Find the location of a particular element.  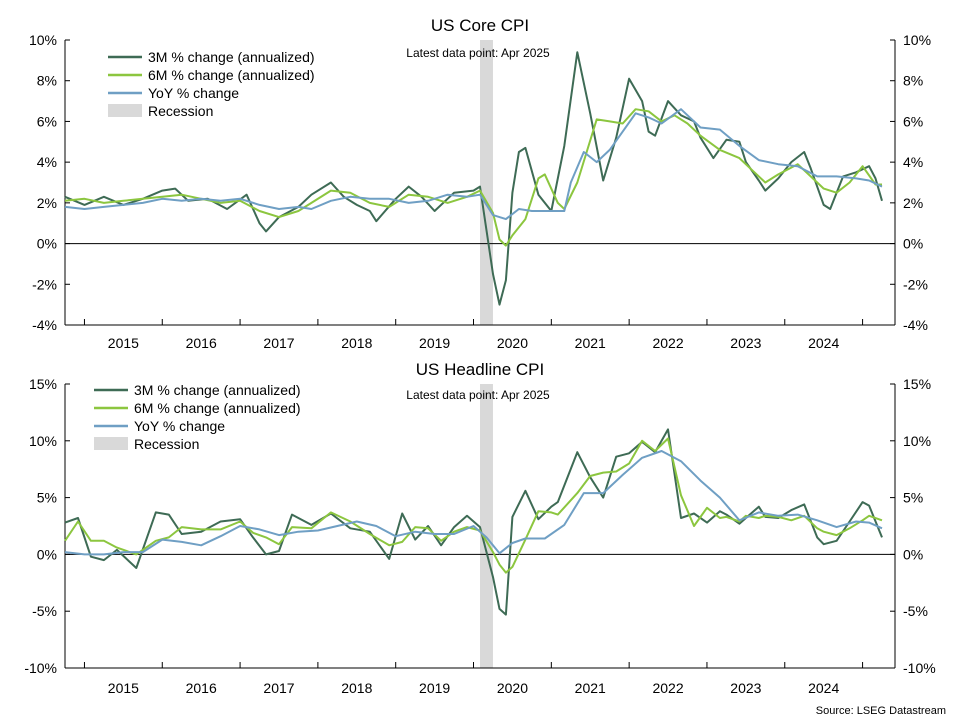

core-latest-data-note: Latest data point: Apr 2025 is located at coordinates (478, 53).